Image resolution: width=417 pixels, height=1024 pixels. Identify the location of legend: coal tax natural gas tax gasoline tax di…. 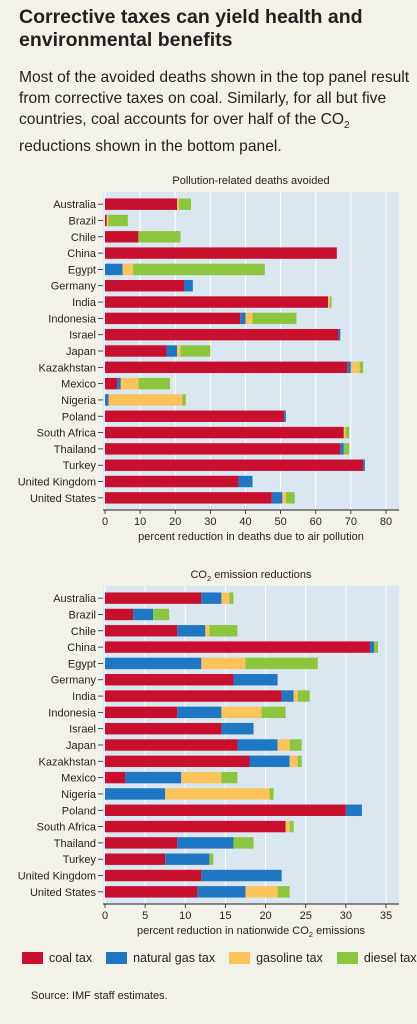
(219, 958).